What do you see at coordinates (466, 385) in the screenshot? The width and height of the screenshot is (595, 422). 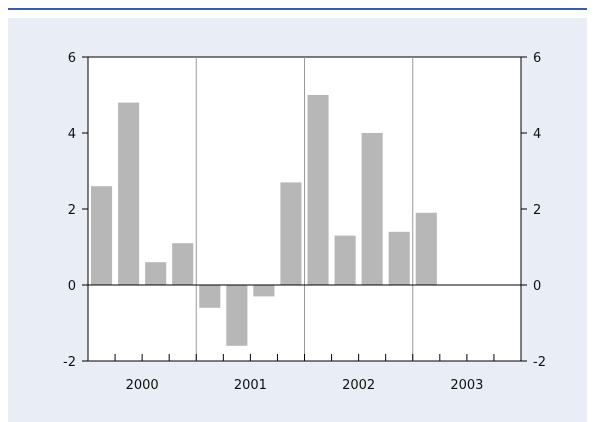 I see `x-tick-label-2003: 2003` at bounding box center [466, 385].